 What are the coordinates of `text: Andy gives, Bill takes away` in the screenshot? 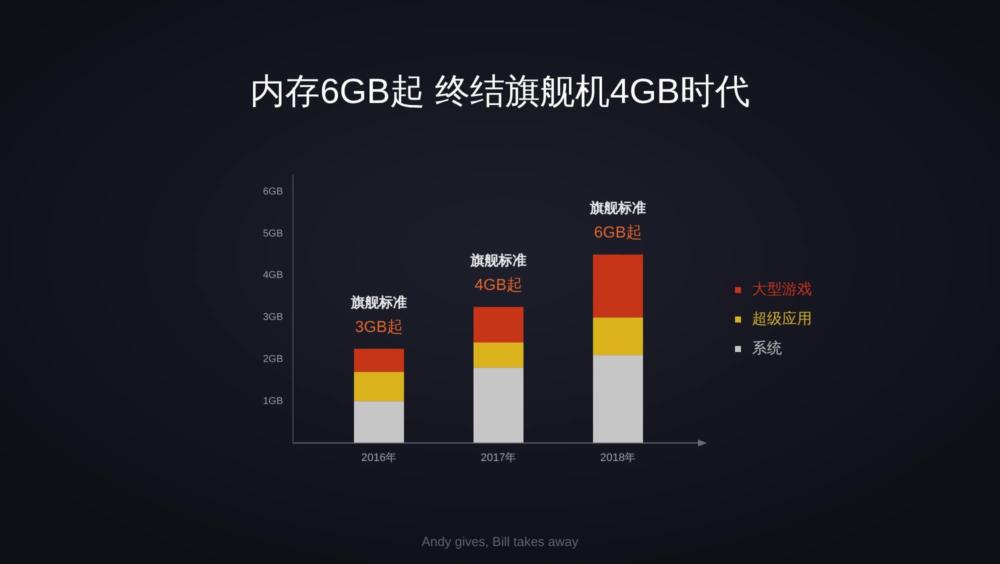 It's located at (500, 541).